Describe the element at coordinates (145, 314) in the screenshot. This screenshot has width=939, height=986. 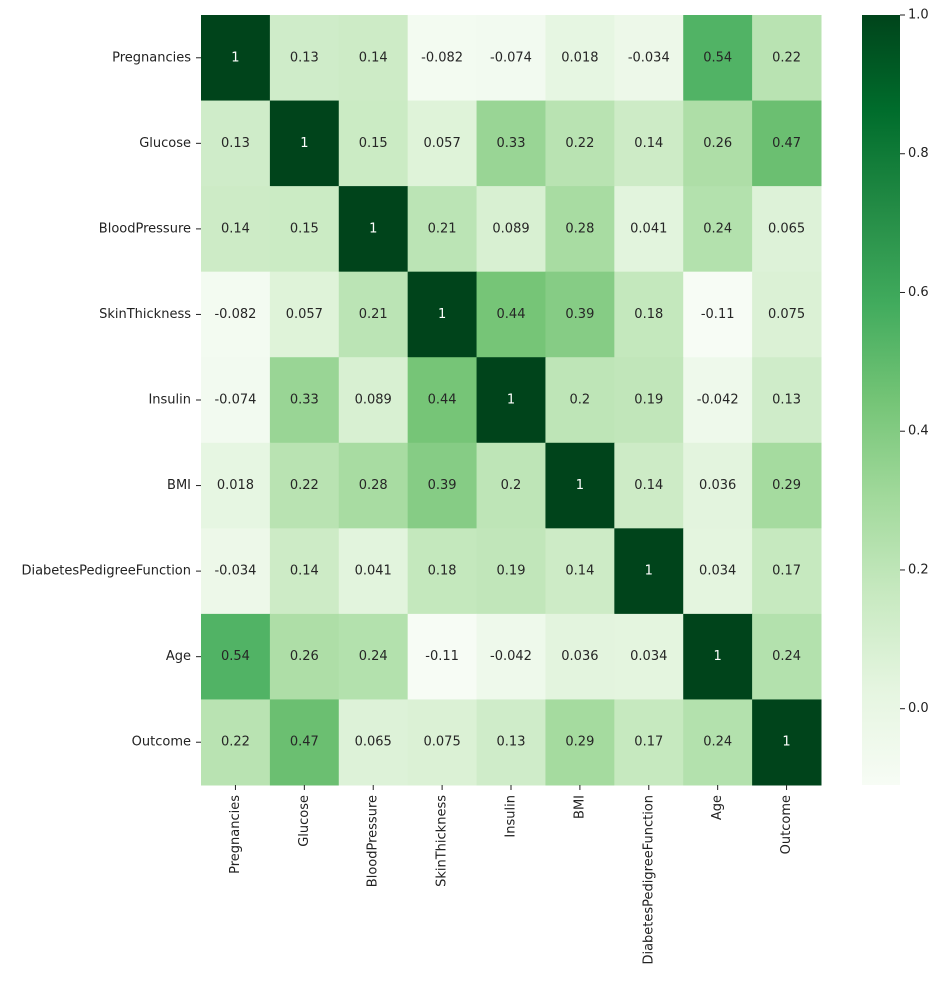
I see `y-tick-label: SkinThickness` at that location.